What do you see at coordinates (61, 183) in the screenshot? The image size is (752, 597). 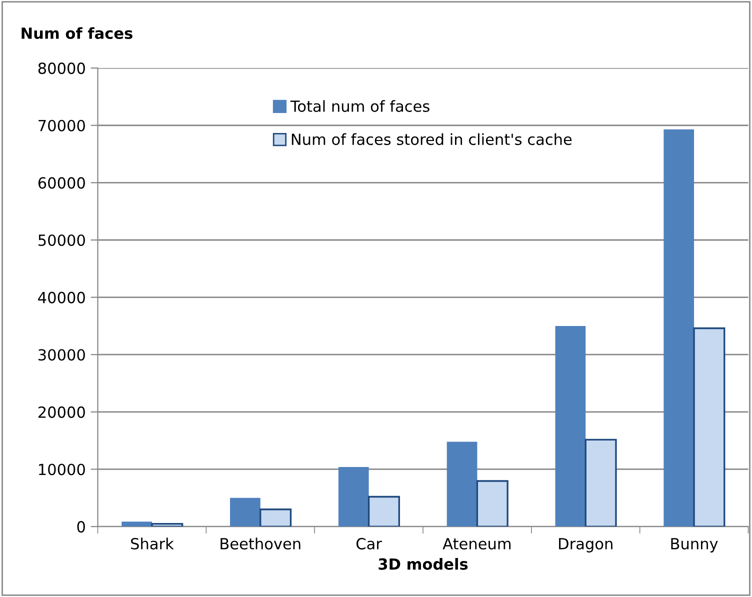 I see `y-tick-label: 60000` at bounding box center [61, 183].